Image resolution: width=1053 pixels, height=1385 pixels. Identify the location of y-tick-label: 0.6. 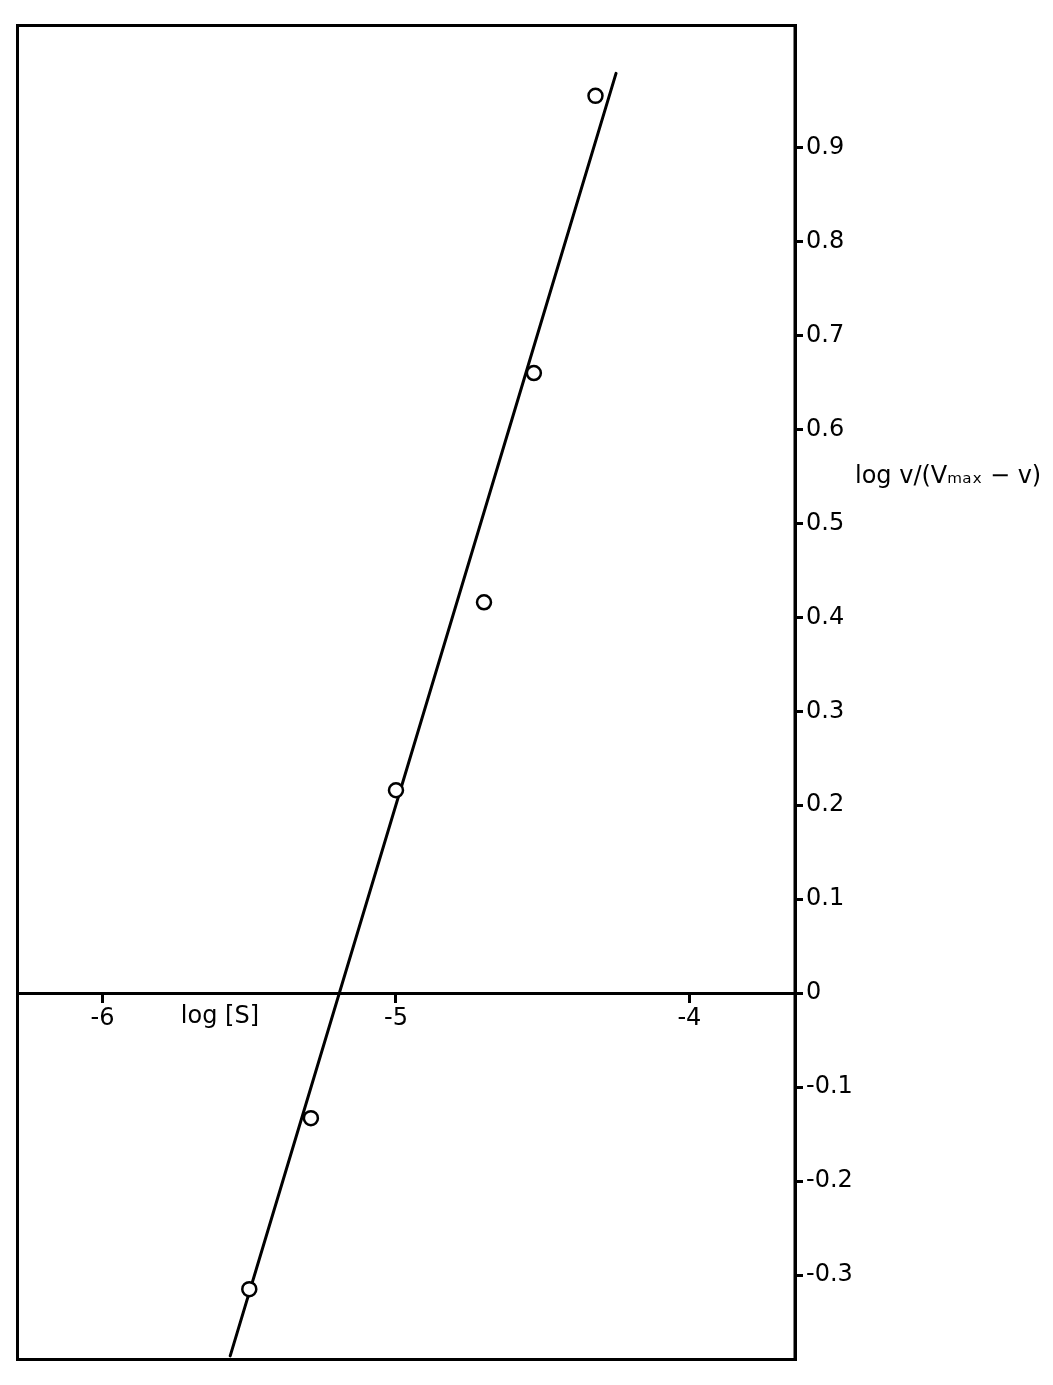
(825, 427).